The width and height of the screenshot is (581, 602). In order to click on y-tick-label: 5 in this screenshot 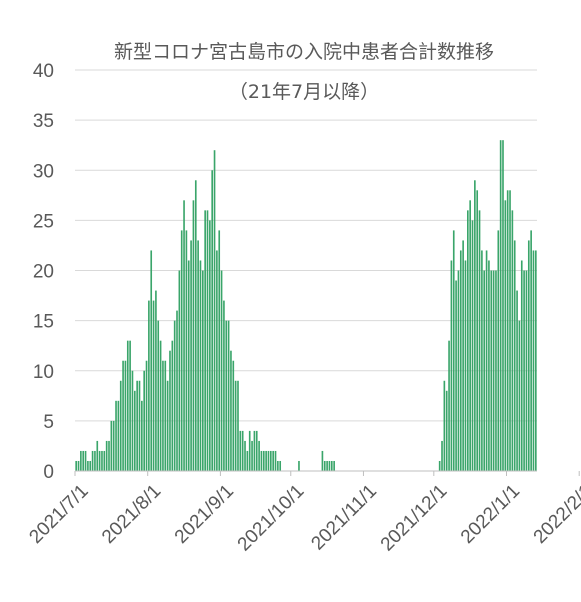, I will do `click(48, 422)`.